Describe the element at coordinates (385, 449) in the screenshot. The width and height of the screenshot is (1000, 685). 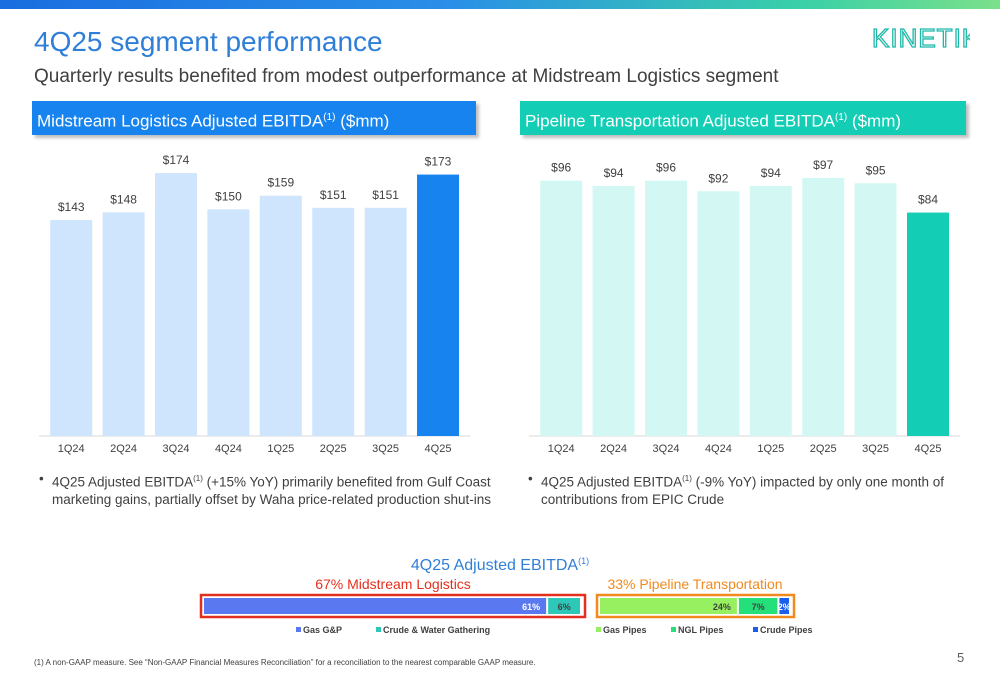
I see `midstream-tick-label: 3Q25` at that location.